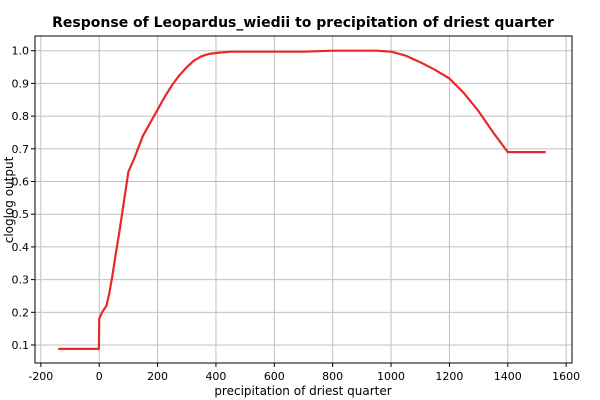 The width and height of the screenshot is (600, 400). What do you see at coordinates (21, 345) in the screenshot?
I see `y-tick-label: 0.1` at bounding box center [21, 345].